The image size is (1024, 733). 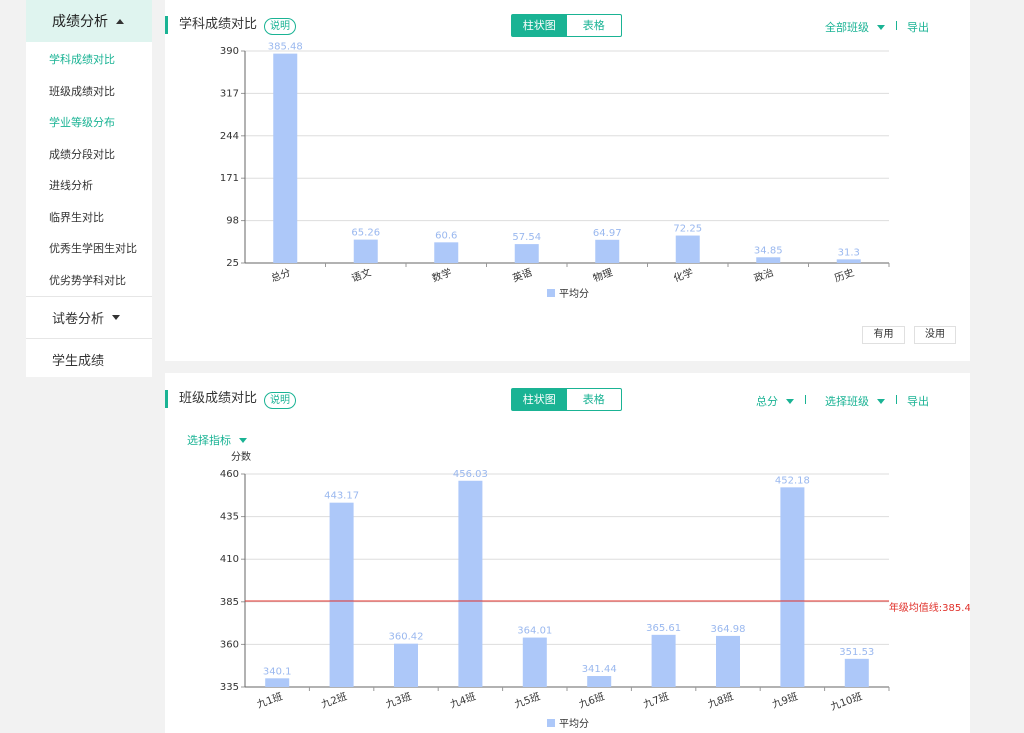 I want to click on sidebar-section-label: 成绩分析, so click(x=80, y=22).